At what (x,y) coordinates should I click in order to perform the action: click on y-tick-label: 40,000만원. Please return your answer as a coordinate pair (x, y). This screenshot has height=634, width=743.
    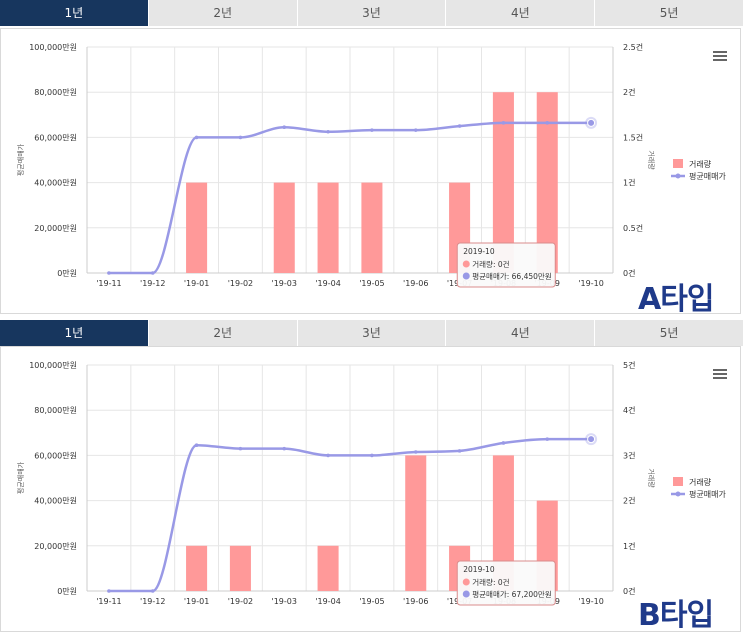
    Looking at the image, I should click on (55, 501).